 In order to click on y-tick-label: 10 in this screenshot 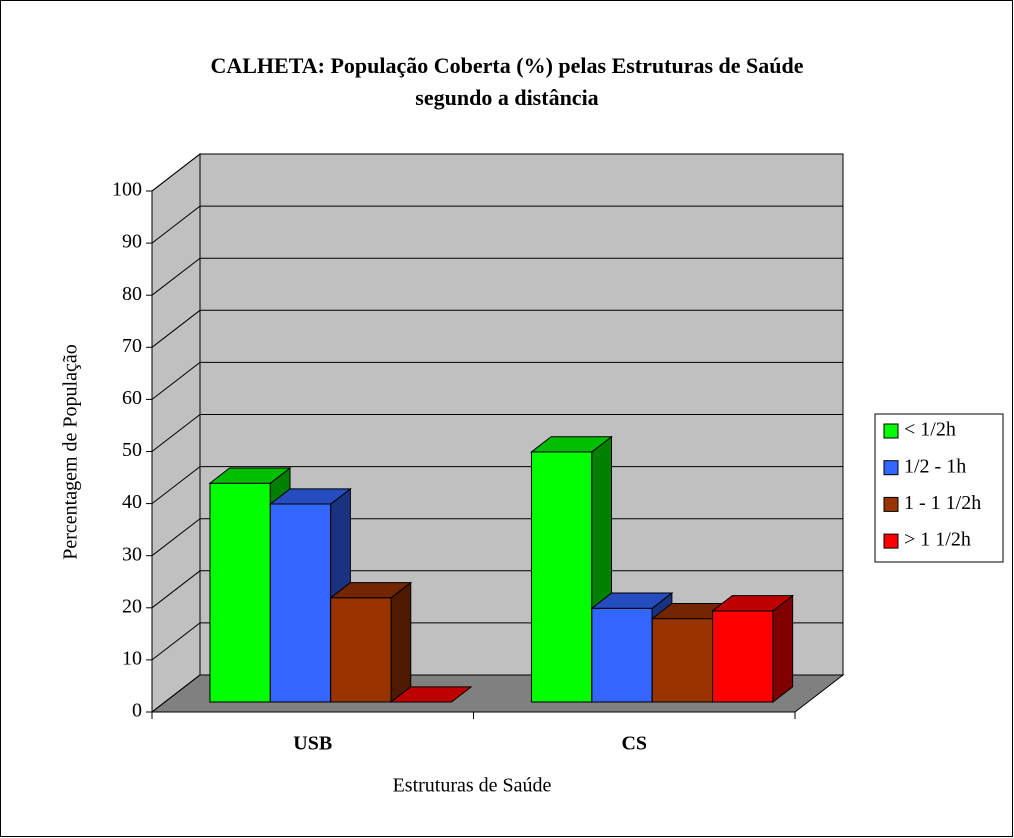, I will do `click(132, 658)`.